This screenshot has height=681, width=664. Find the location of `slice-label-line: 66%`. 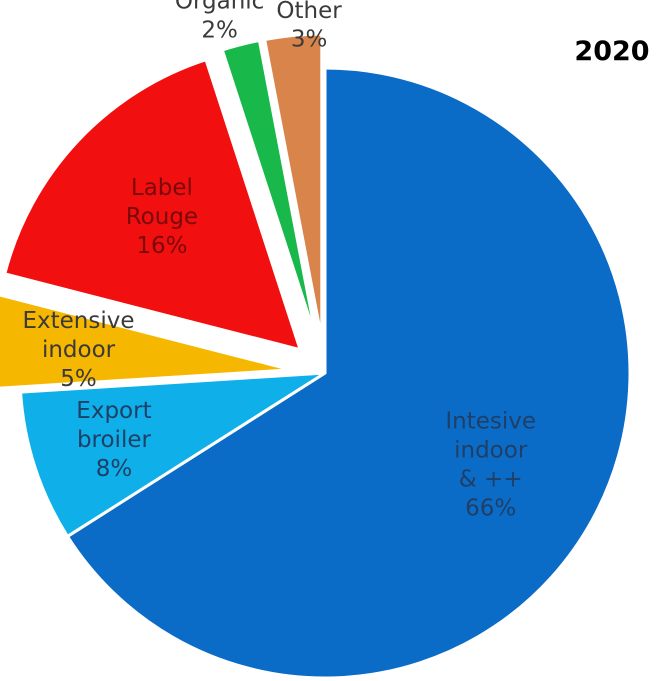

slice-label-line: 66% is located at coordinates (490, 509).